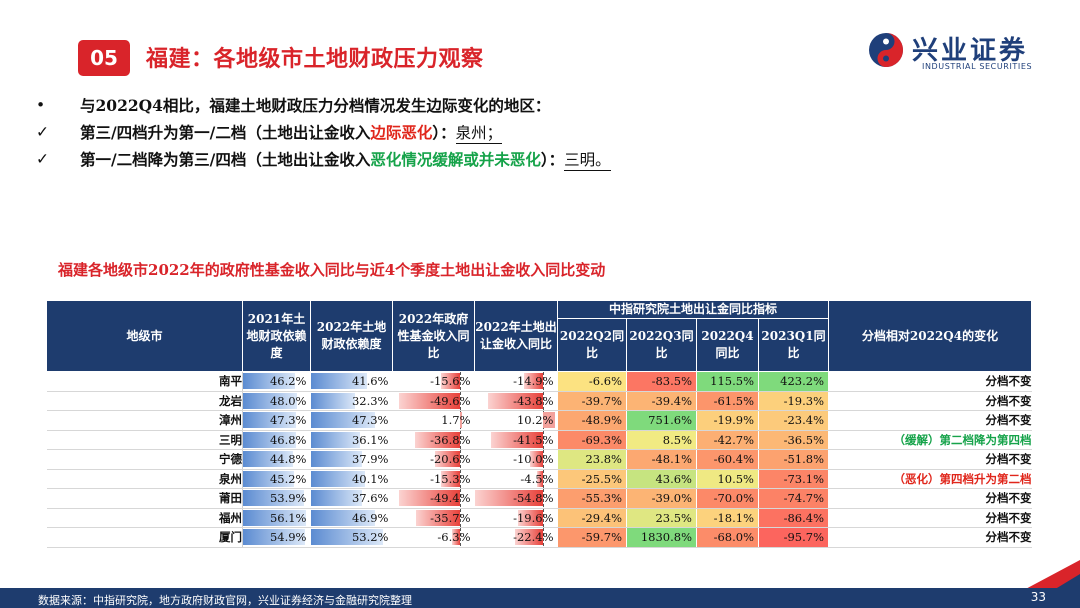 This screenshot has width=1080, height=608. Describe the element at coordinates (433, 401) in the screenshot. I see `cell-fund2022: -49.6%` at that location.